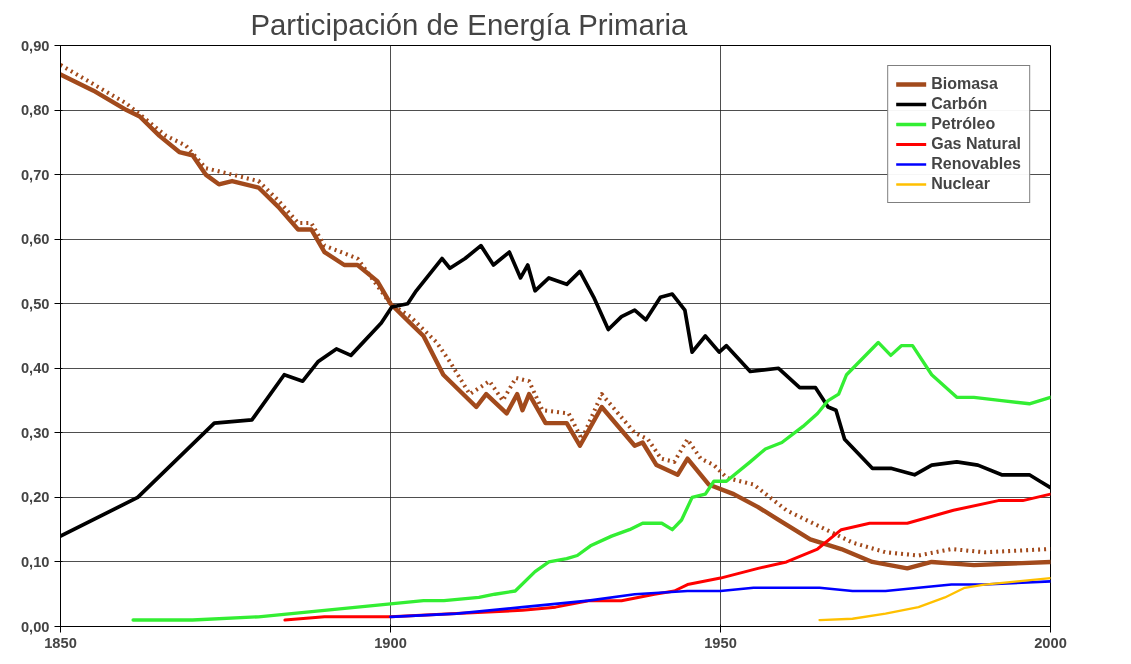 Image resolution: width=1131 pixels, height=664 pixels. Describe the element at coordinates (35, 497) in the screenshot. I see `y-tick-label: 0,20` at that location.